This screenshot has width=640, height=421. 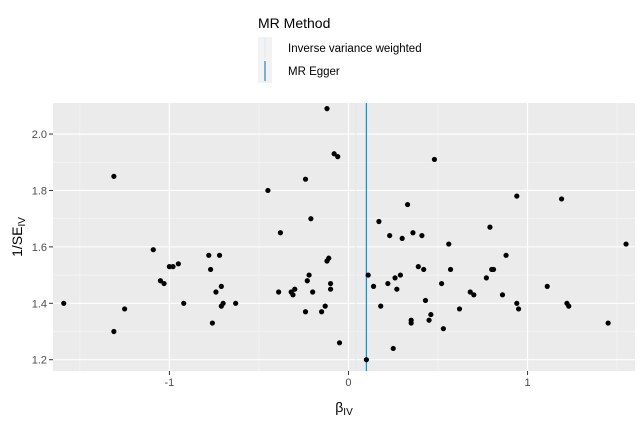 What do you see at coordinates (39, 361) in the screenshot?
I see `y-tick-label: 1.2` at bounding box center [39, 361].